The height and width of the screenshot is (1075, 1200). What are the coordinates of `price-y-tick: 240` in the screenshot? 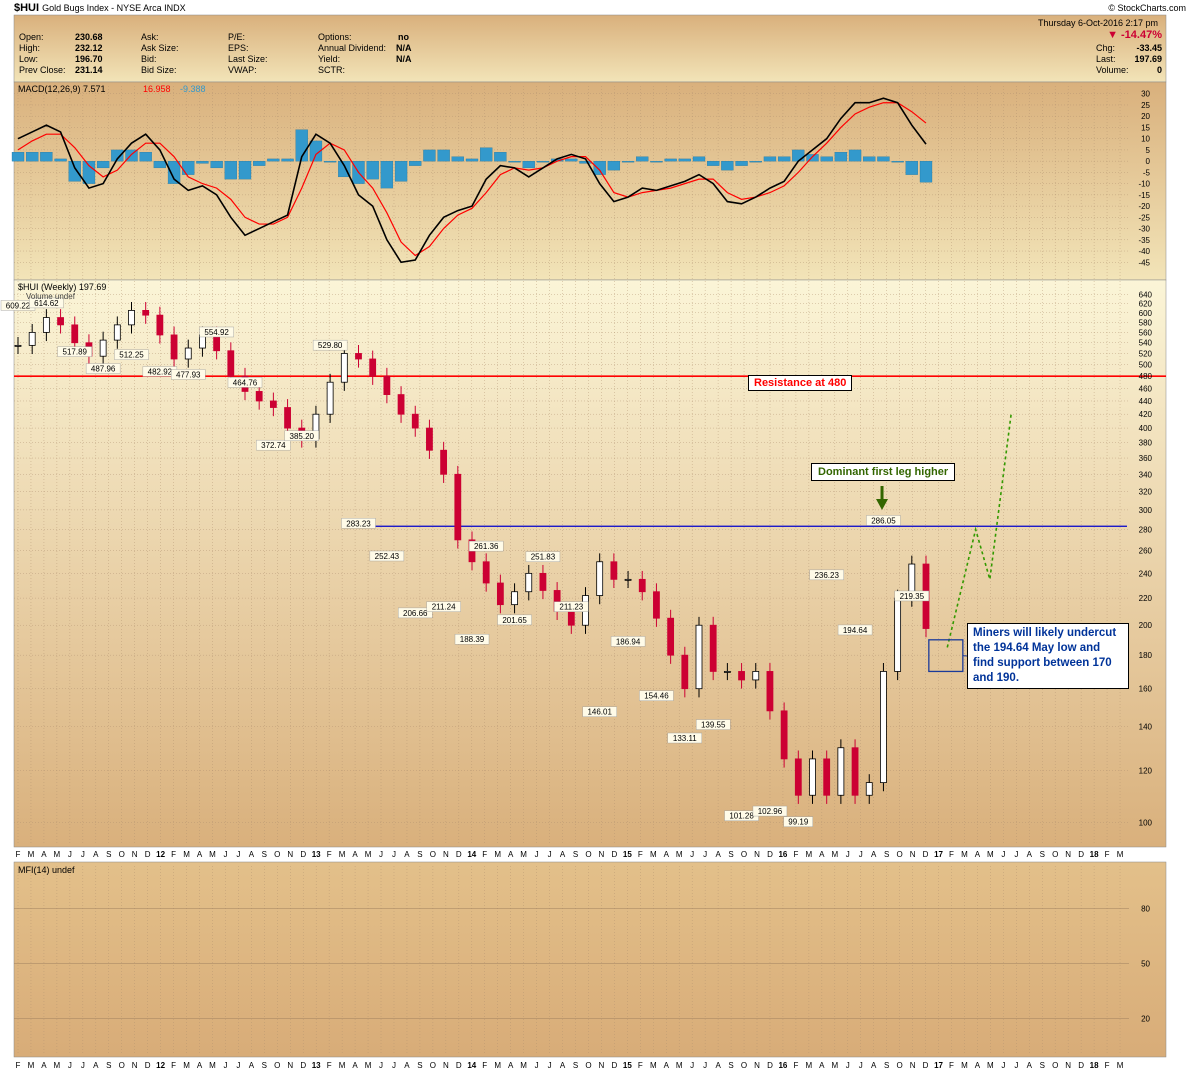 It's located at (1146, 573).